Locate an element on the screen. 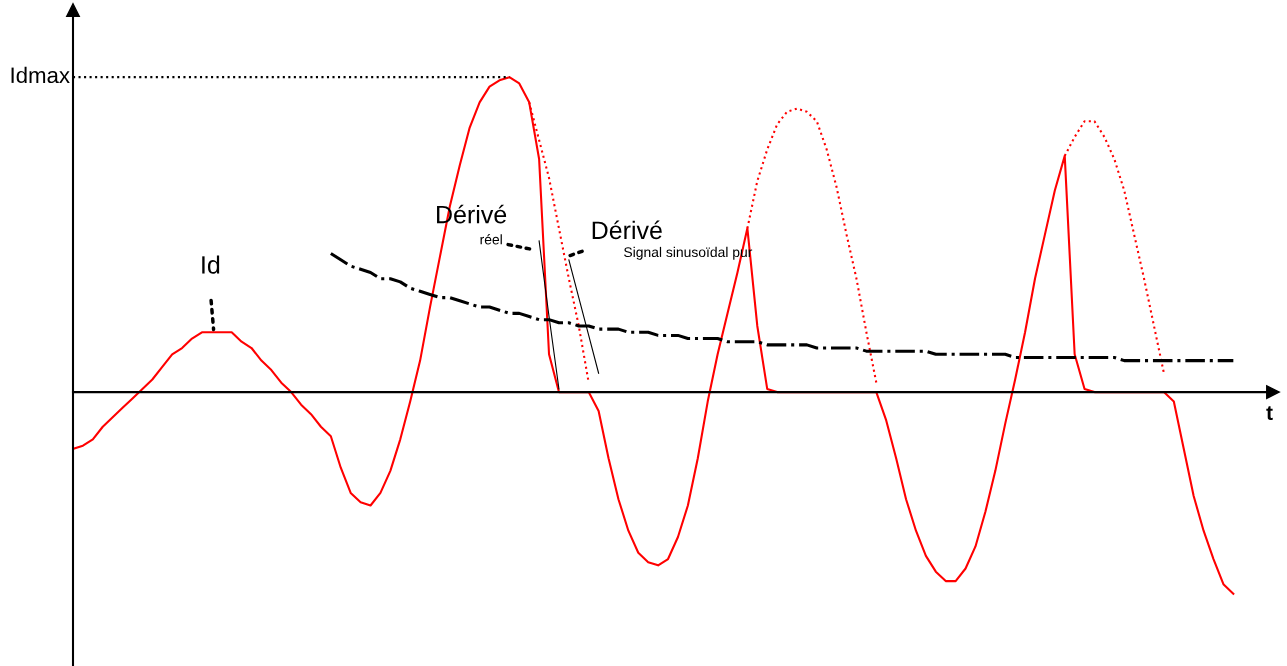 The width and height of the screenshot is (1287, 666). annotation: réel is located at coordinates (491, 239).